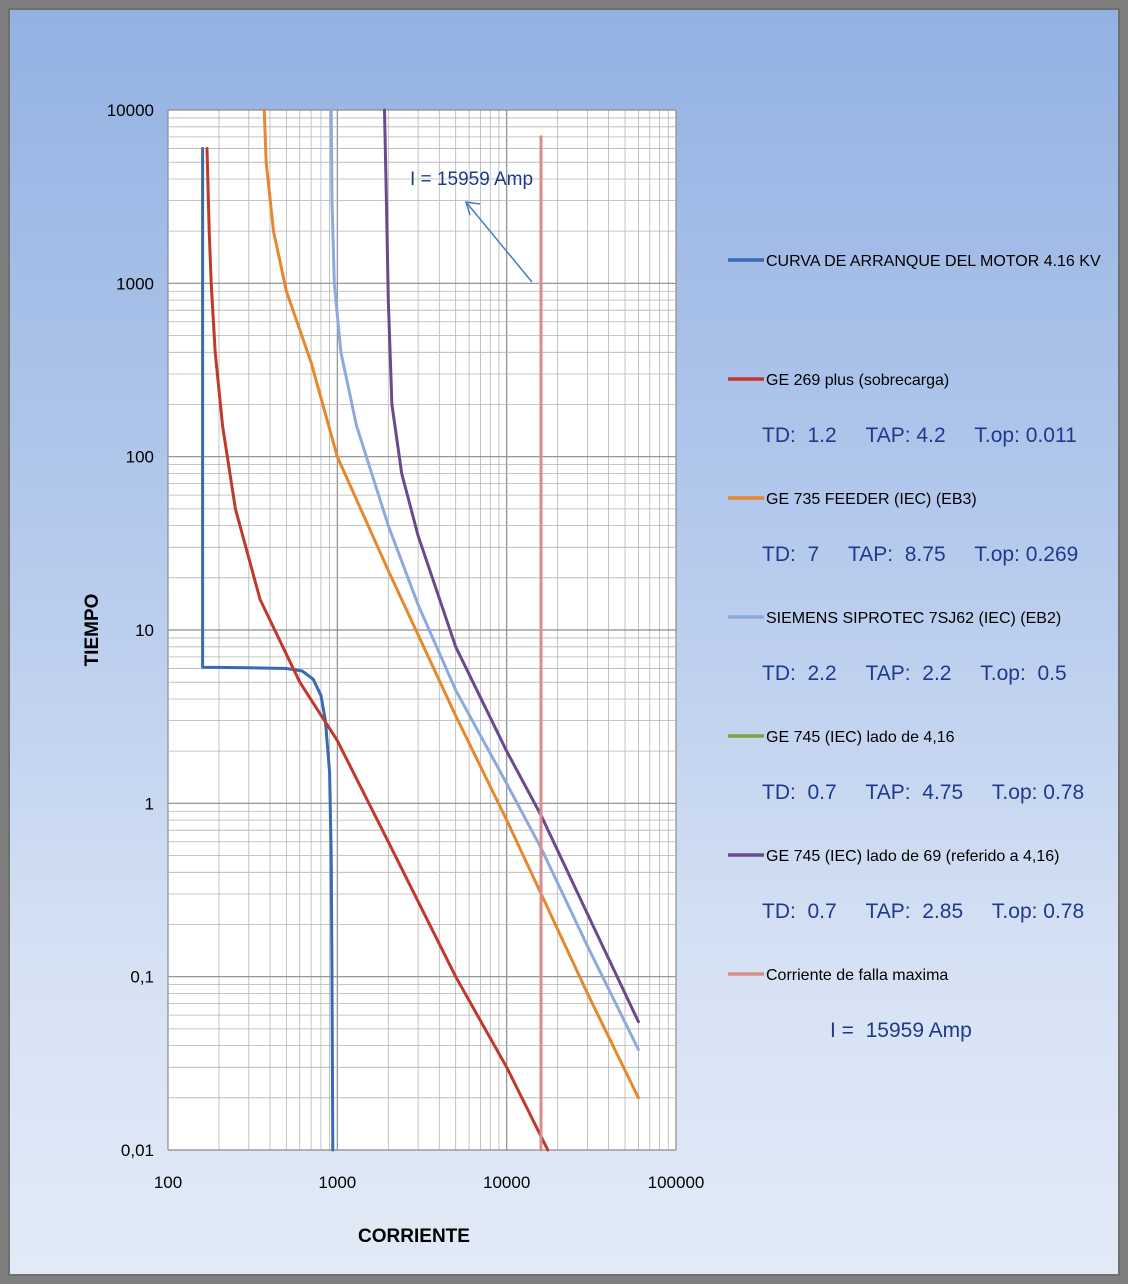 The height and width of the screenshot is (1284, 1128). What do you see at coordinates (857, 380) in the screenshot?
I see `legend-label: GE 269 plus (sobrecarga)` at bounding box center [857, 380].